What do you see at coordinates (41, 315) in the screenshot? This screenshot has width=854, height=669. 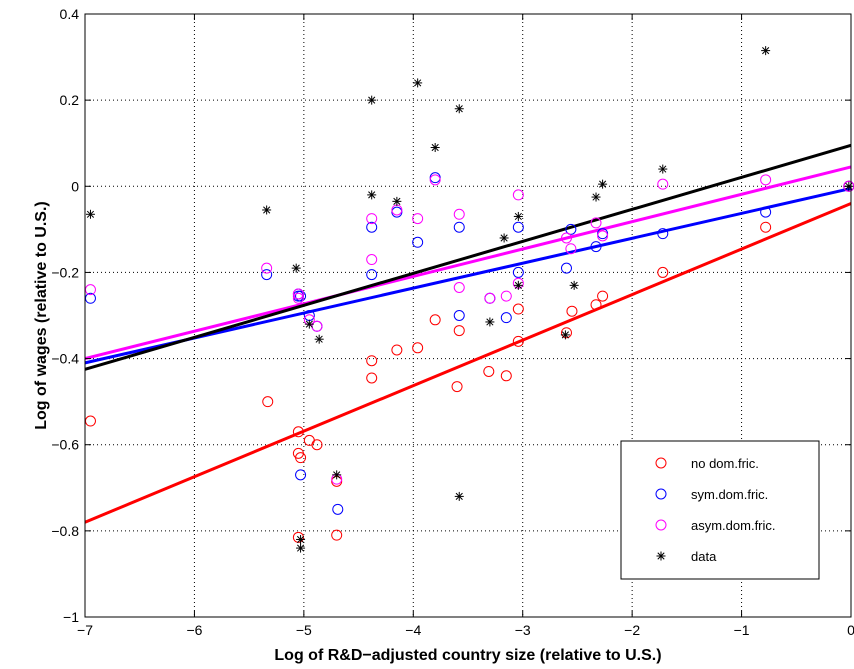 I see `y-axis-label: Log of wages (relative to U.S.)` at bounding box center [41, 315].